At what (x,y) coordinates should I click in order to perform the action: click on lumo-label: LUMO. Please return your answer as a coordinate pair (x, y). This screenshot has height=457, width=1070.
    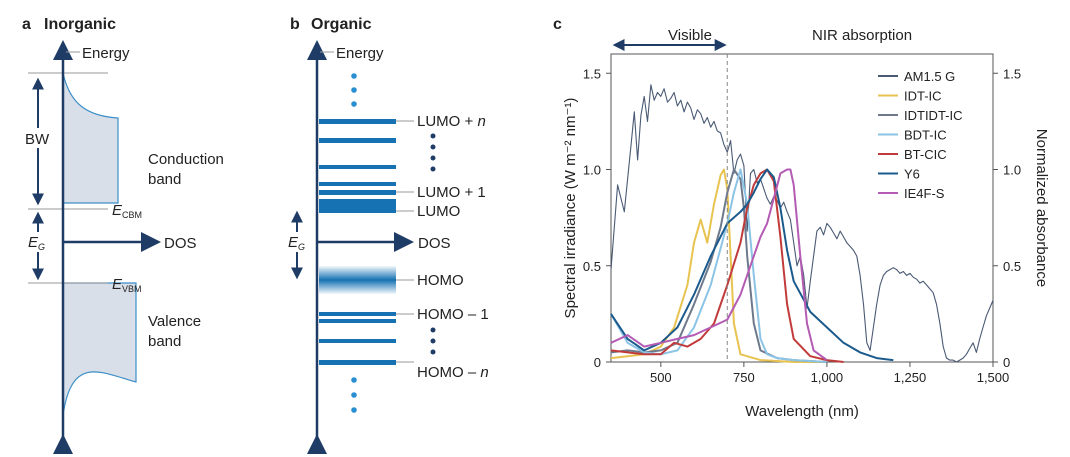
    Looking at the image, I should click on (438, 211).